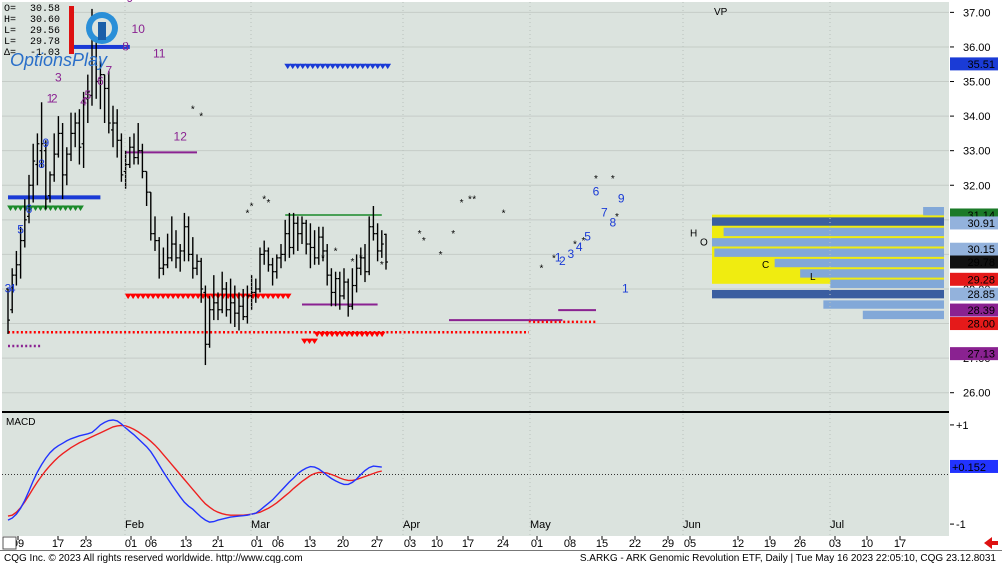  Describe the element at coordinates (770, 544) in the screenshot. I see `x-tick-label: 19` at that location.